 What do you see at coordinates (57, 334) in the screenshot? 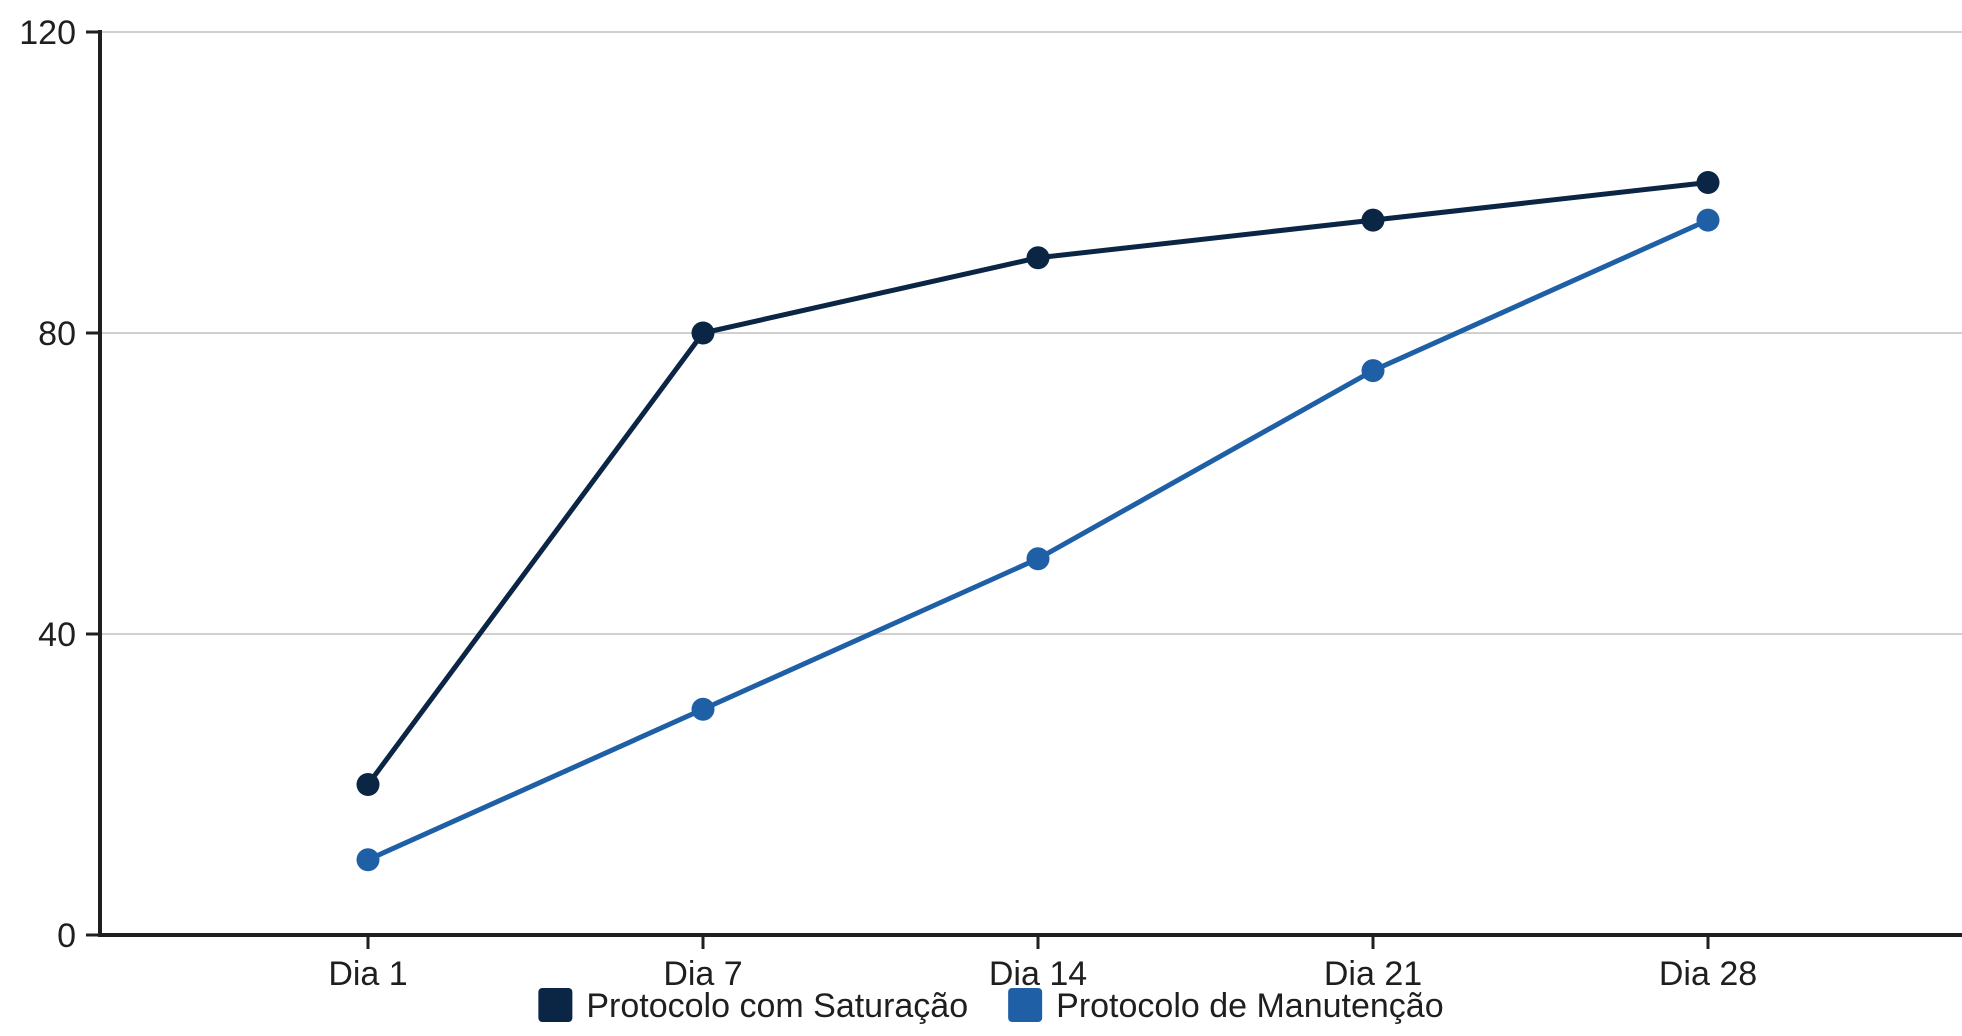
I see `y-tick-label: 80` at bounding box center [57, 334].